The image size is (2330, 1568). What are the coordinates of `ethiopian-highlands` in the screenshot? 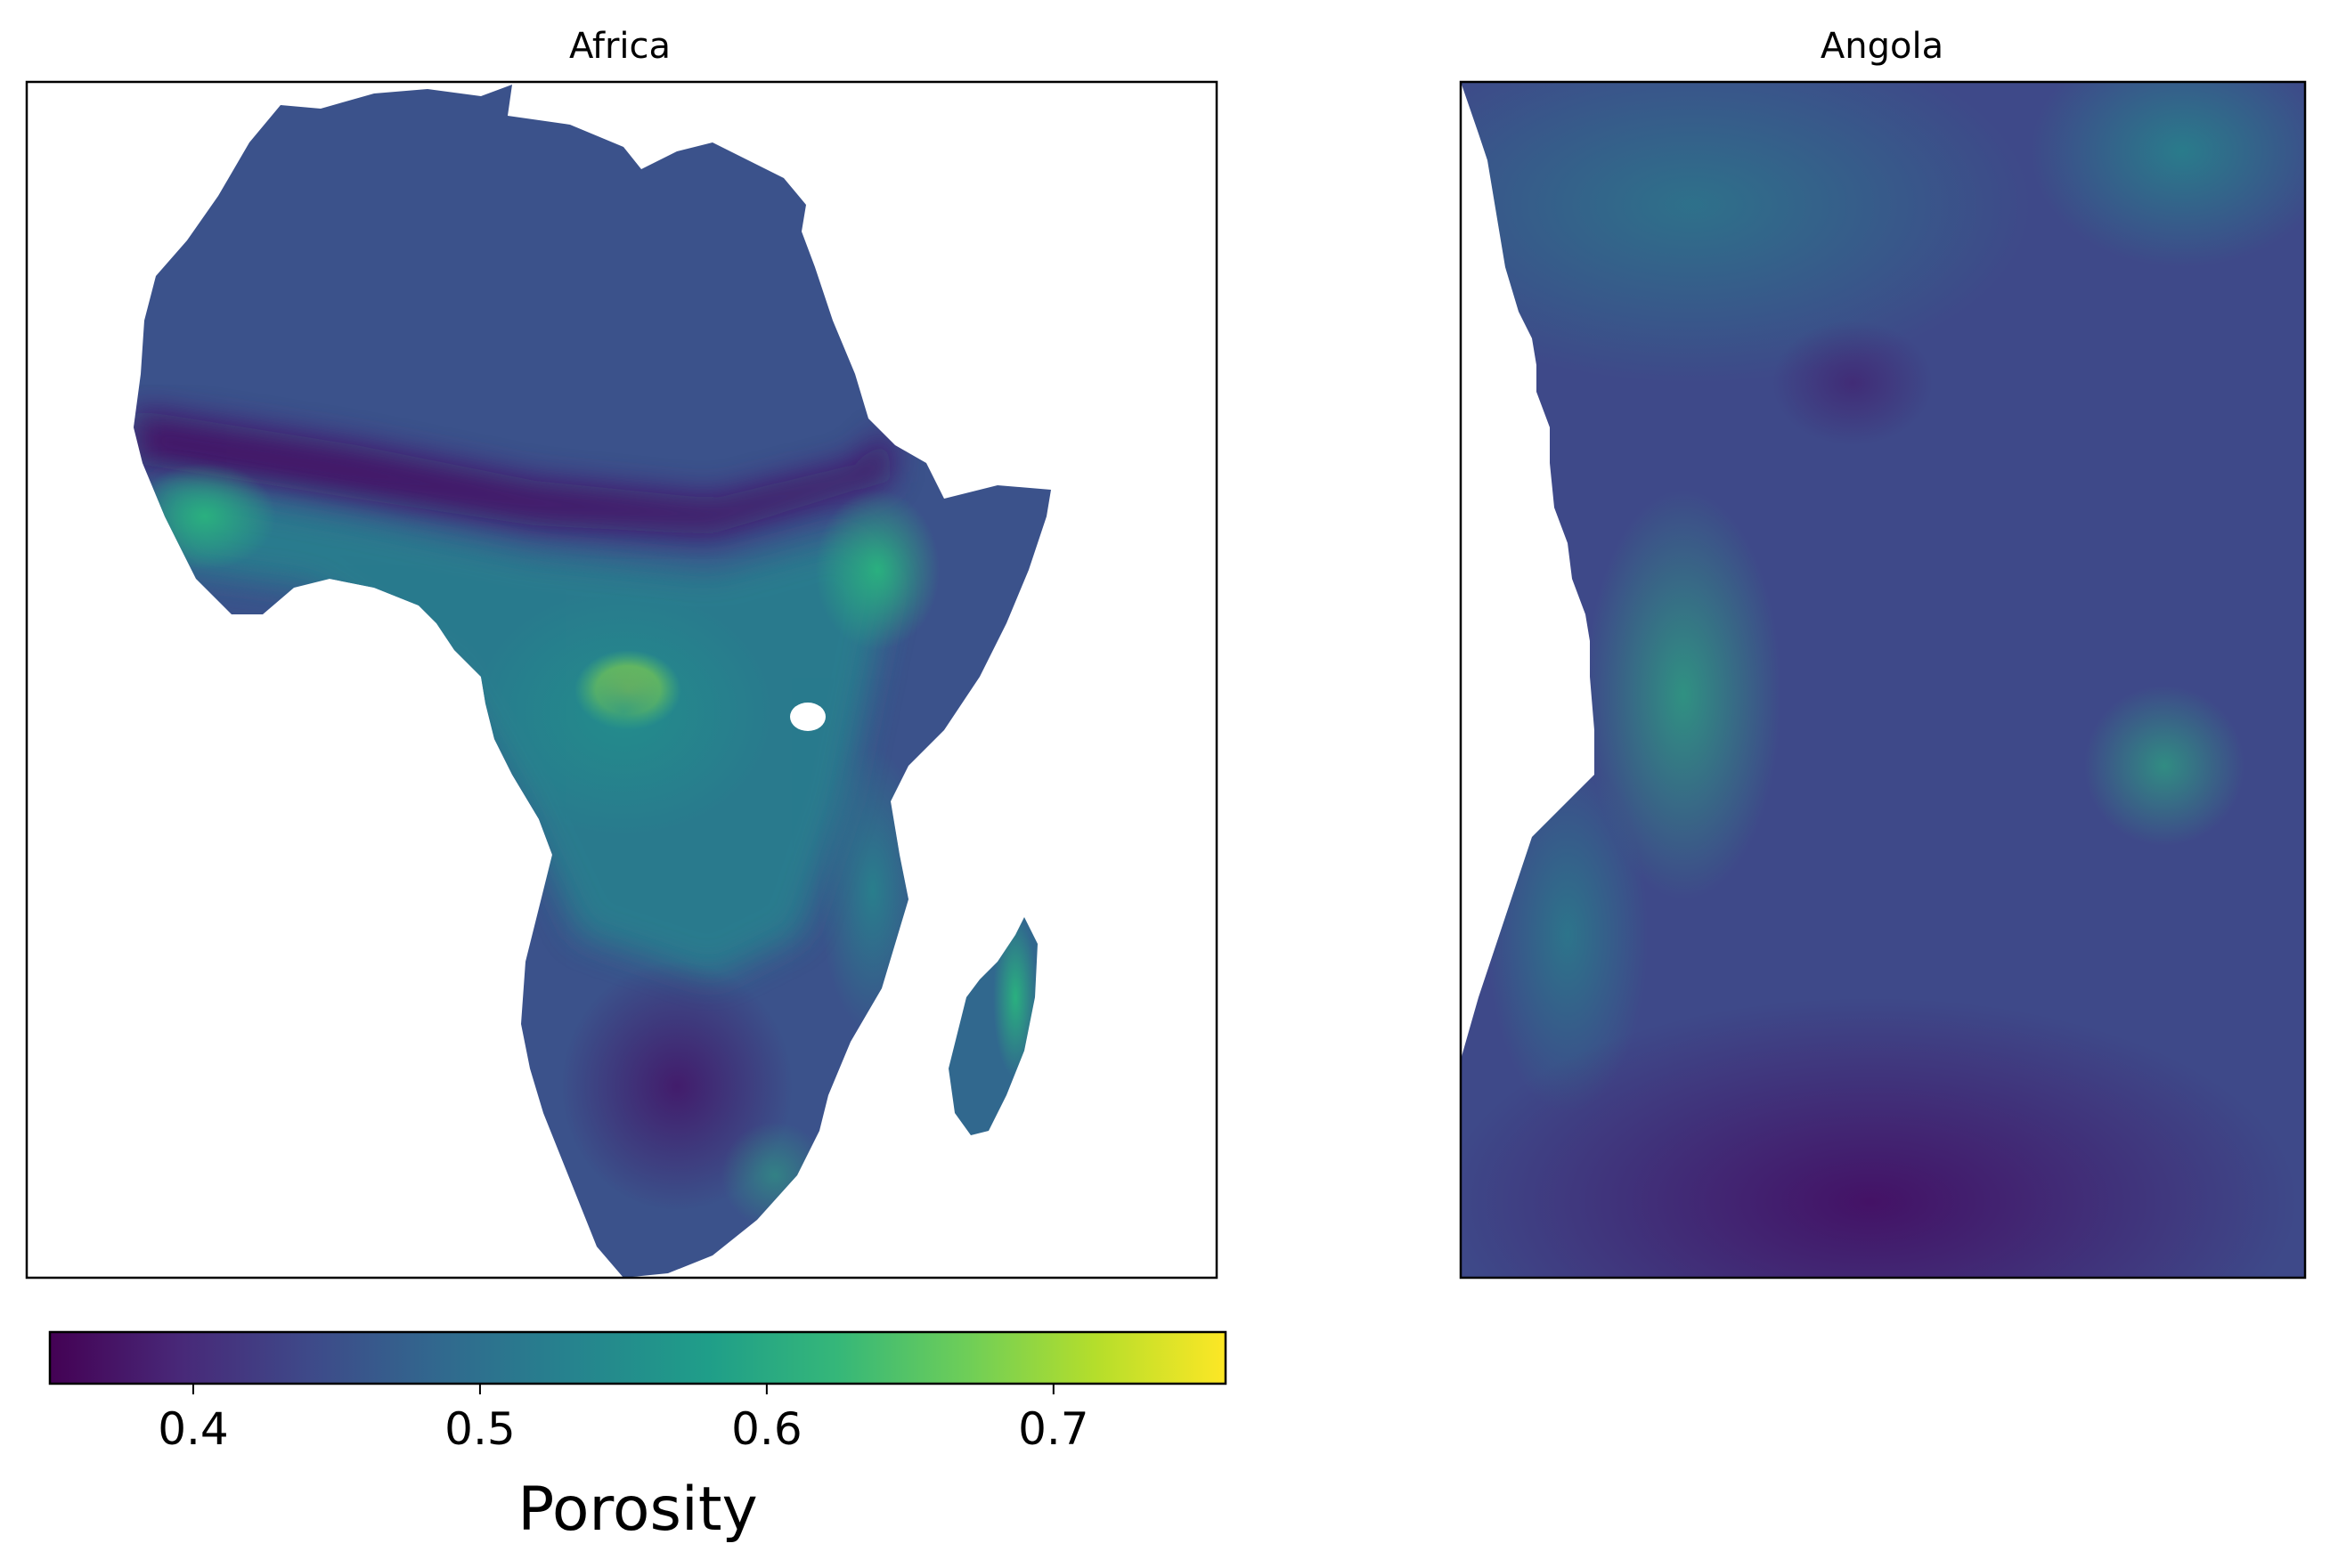 It's located at (877, 570).